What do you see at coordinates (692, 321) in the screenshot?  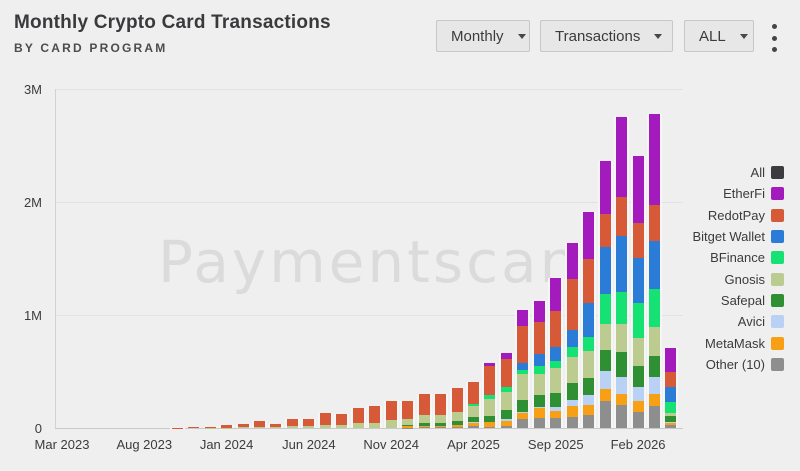 I see `legend-item-Avici: Avici` at bounding box center [692, 321].